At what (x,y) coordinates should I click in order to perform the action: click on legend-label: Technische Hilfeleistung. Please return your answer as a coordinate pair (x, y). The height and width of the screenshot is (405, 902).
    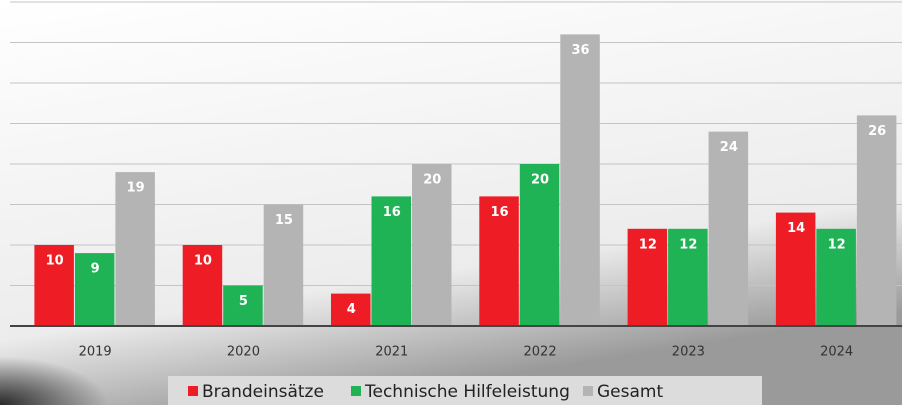
    Looking at the image, I should click on (467, 392).